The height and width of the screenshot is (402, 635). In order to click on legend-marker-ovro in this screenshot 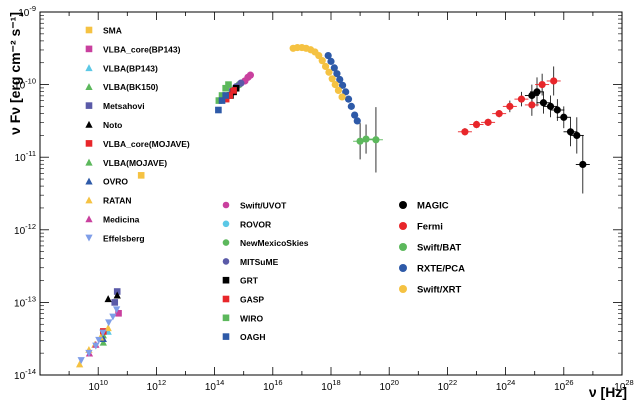, I will do `click(89, 181)`.